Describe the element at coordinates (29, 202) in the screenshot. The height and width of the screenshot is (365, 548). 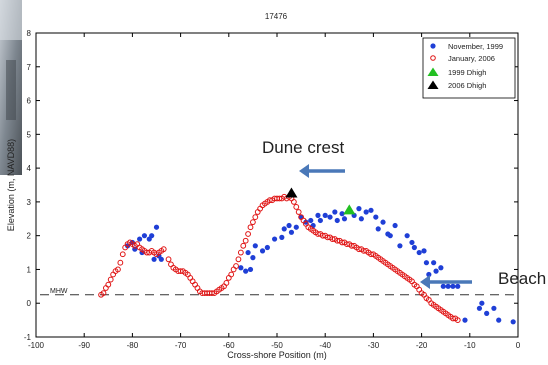
I see `y-tick-label: 3` at that location.